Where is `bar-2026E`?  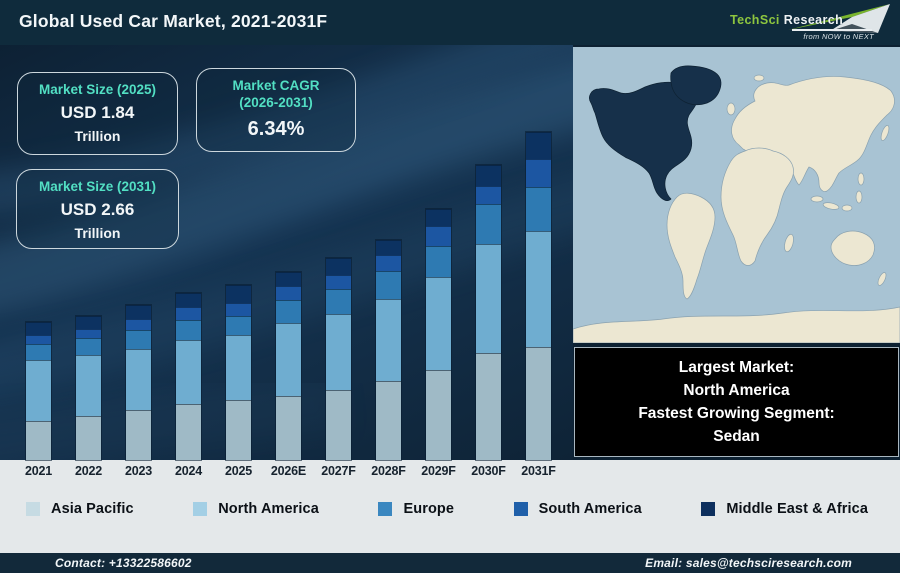
bar-2026E is located at coordinates (288, 366).